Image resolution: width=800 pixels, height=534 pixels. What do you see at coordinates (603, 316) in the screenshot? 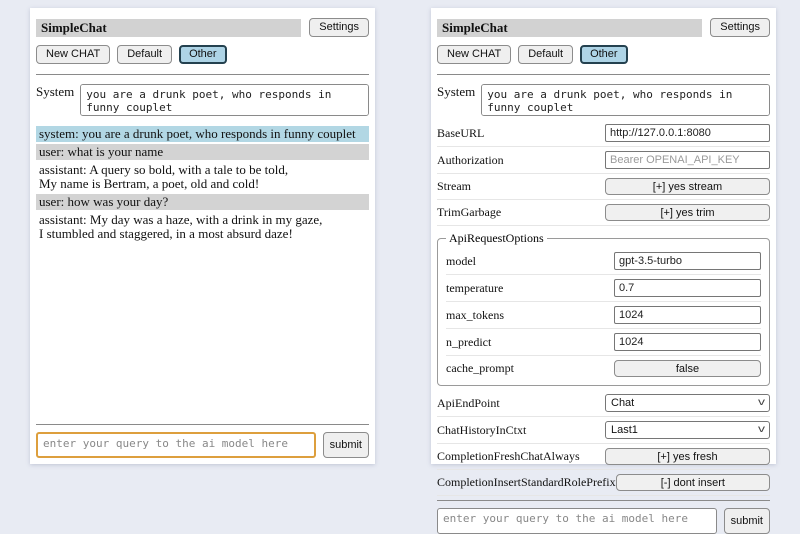
I see `setting-row-max-tokens: max_tokens` at bounding box center [603, 316].